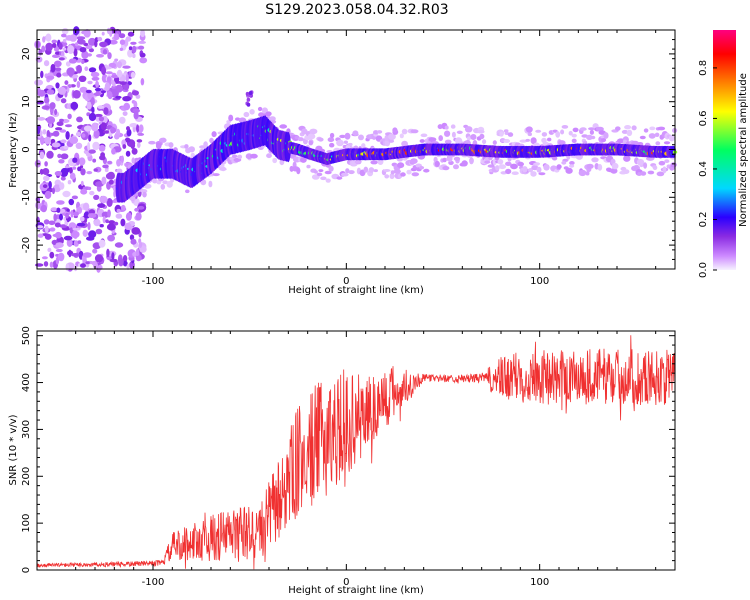 This screenshot has width=750, height=600. What do you see at coordinates (703, 68) in the screenshot?
I see `colorbar-tick-label: 0.8` at bounding box center [703, 68].